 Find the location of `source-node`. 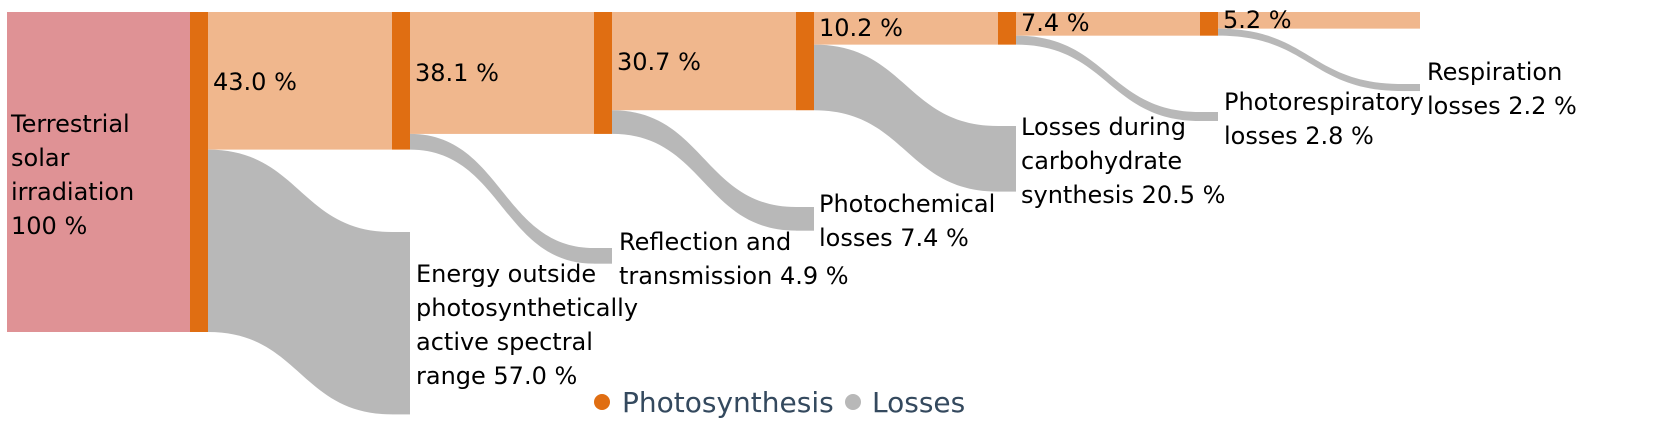

source-node is located at coordinates (98, 172).